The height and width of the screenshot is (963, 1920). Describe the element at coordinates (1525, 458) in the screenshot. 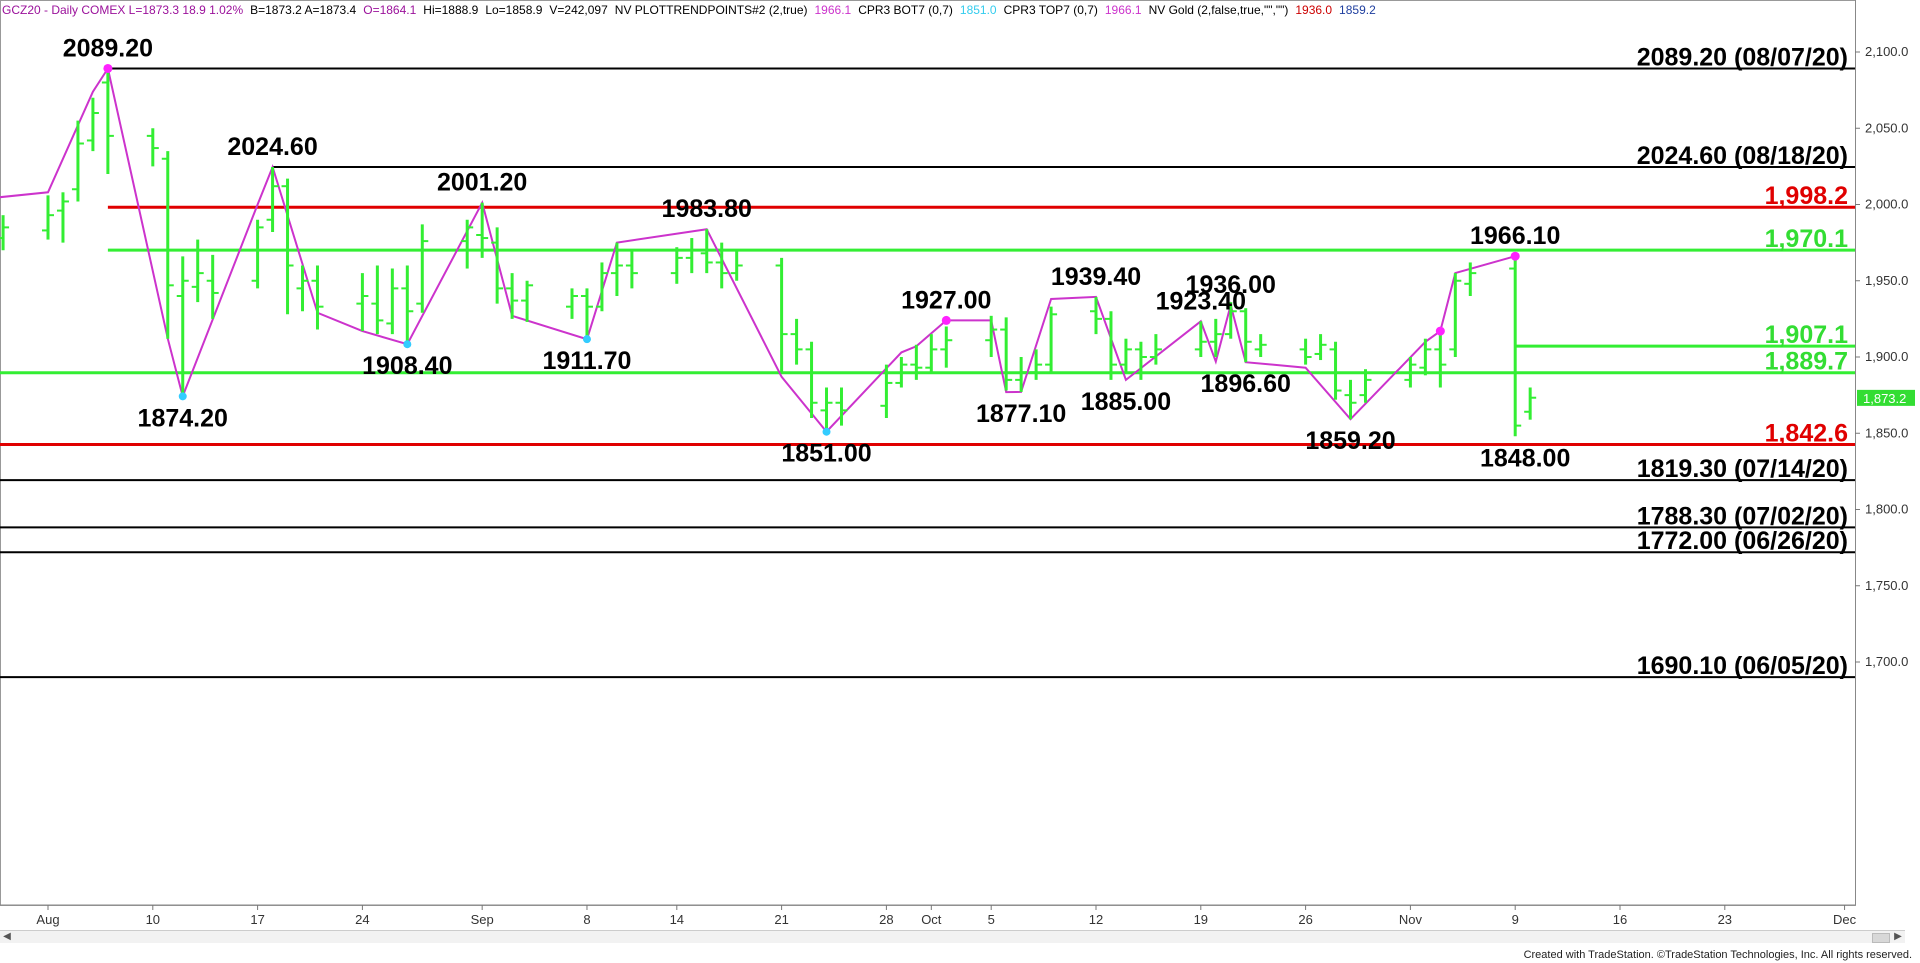

I see `low-label: 1848.00` at that location.